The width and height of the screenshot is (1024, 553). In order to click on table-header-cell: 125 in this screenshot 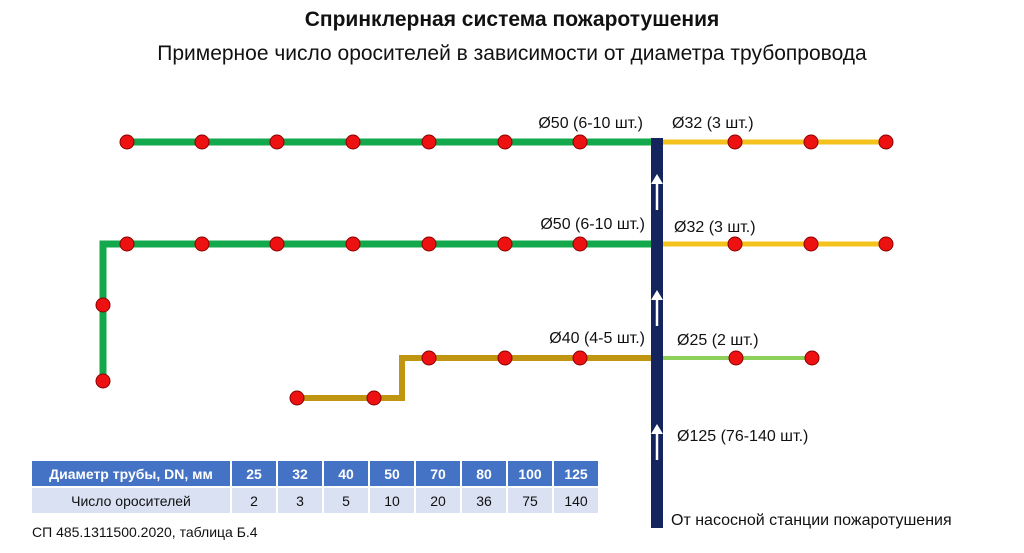, I will do `click(576, 473)`.